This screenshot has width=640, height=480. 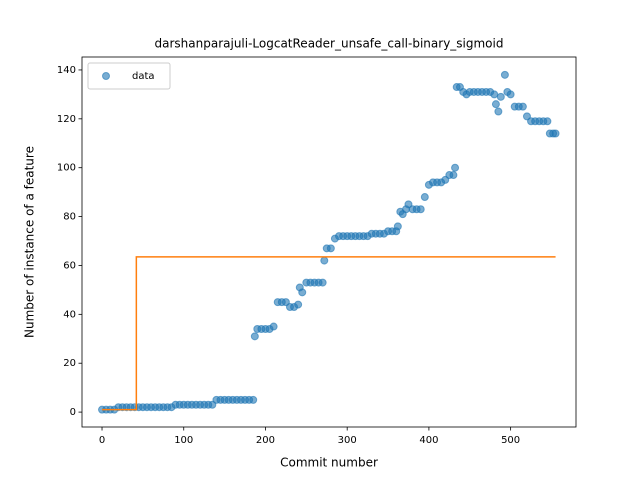 What do you see at coordinates (69, 217) in the screenshot?
I see `y-tick-label: 80` at bounding box center [69, 217].